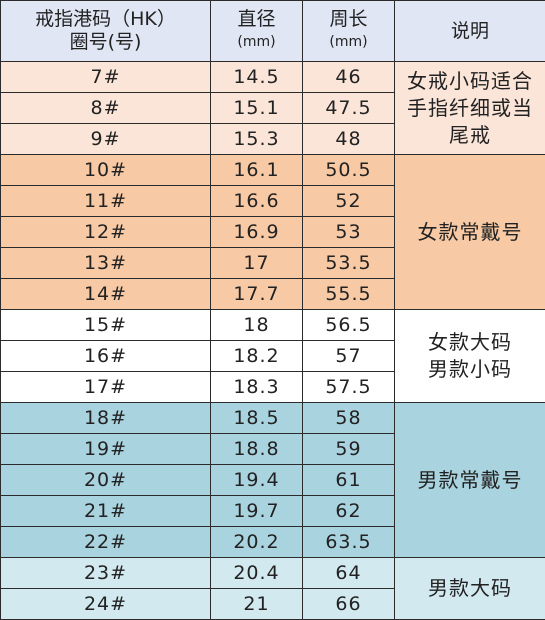 This screenshot has width=545, height=620. Describe the element at coordinates (106, 201) in the screenshot. I see `size-cell: 11#` at that location.